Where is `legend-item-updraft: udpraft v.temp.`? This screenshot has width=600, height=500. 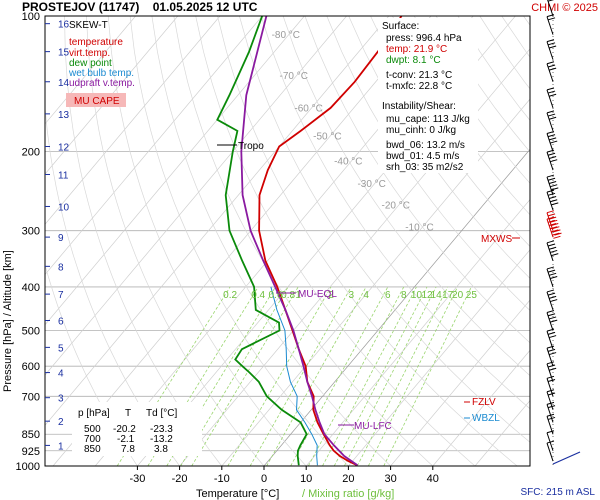 legend-item-updraft: udpraft v.temp. is located at coordinates (102, 83).